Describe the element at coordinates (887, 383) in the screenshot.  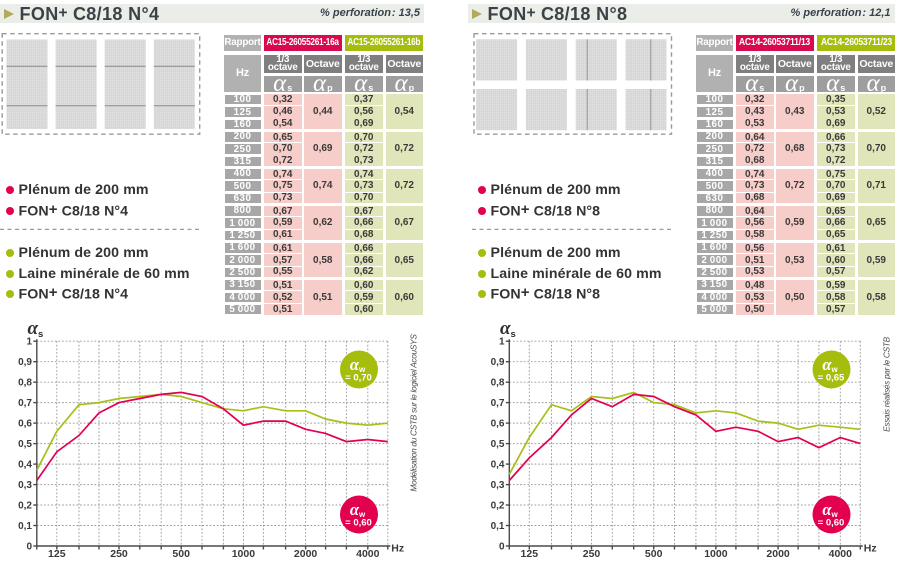
I see `svg-text: Essais réalisés par le CSTB` at that location.